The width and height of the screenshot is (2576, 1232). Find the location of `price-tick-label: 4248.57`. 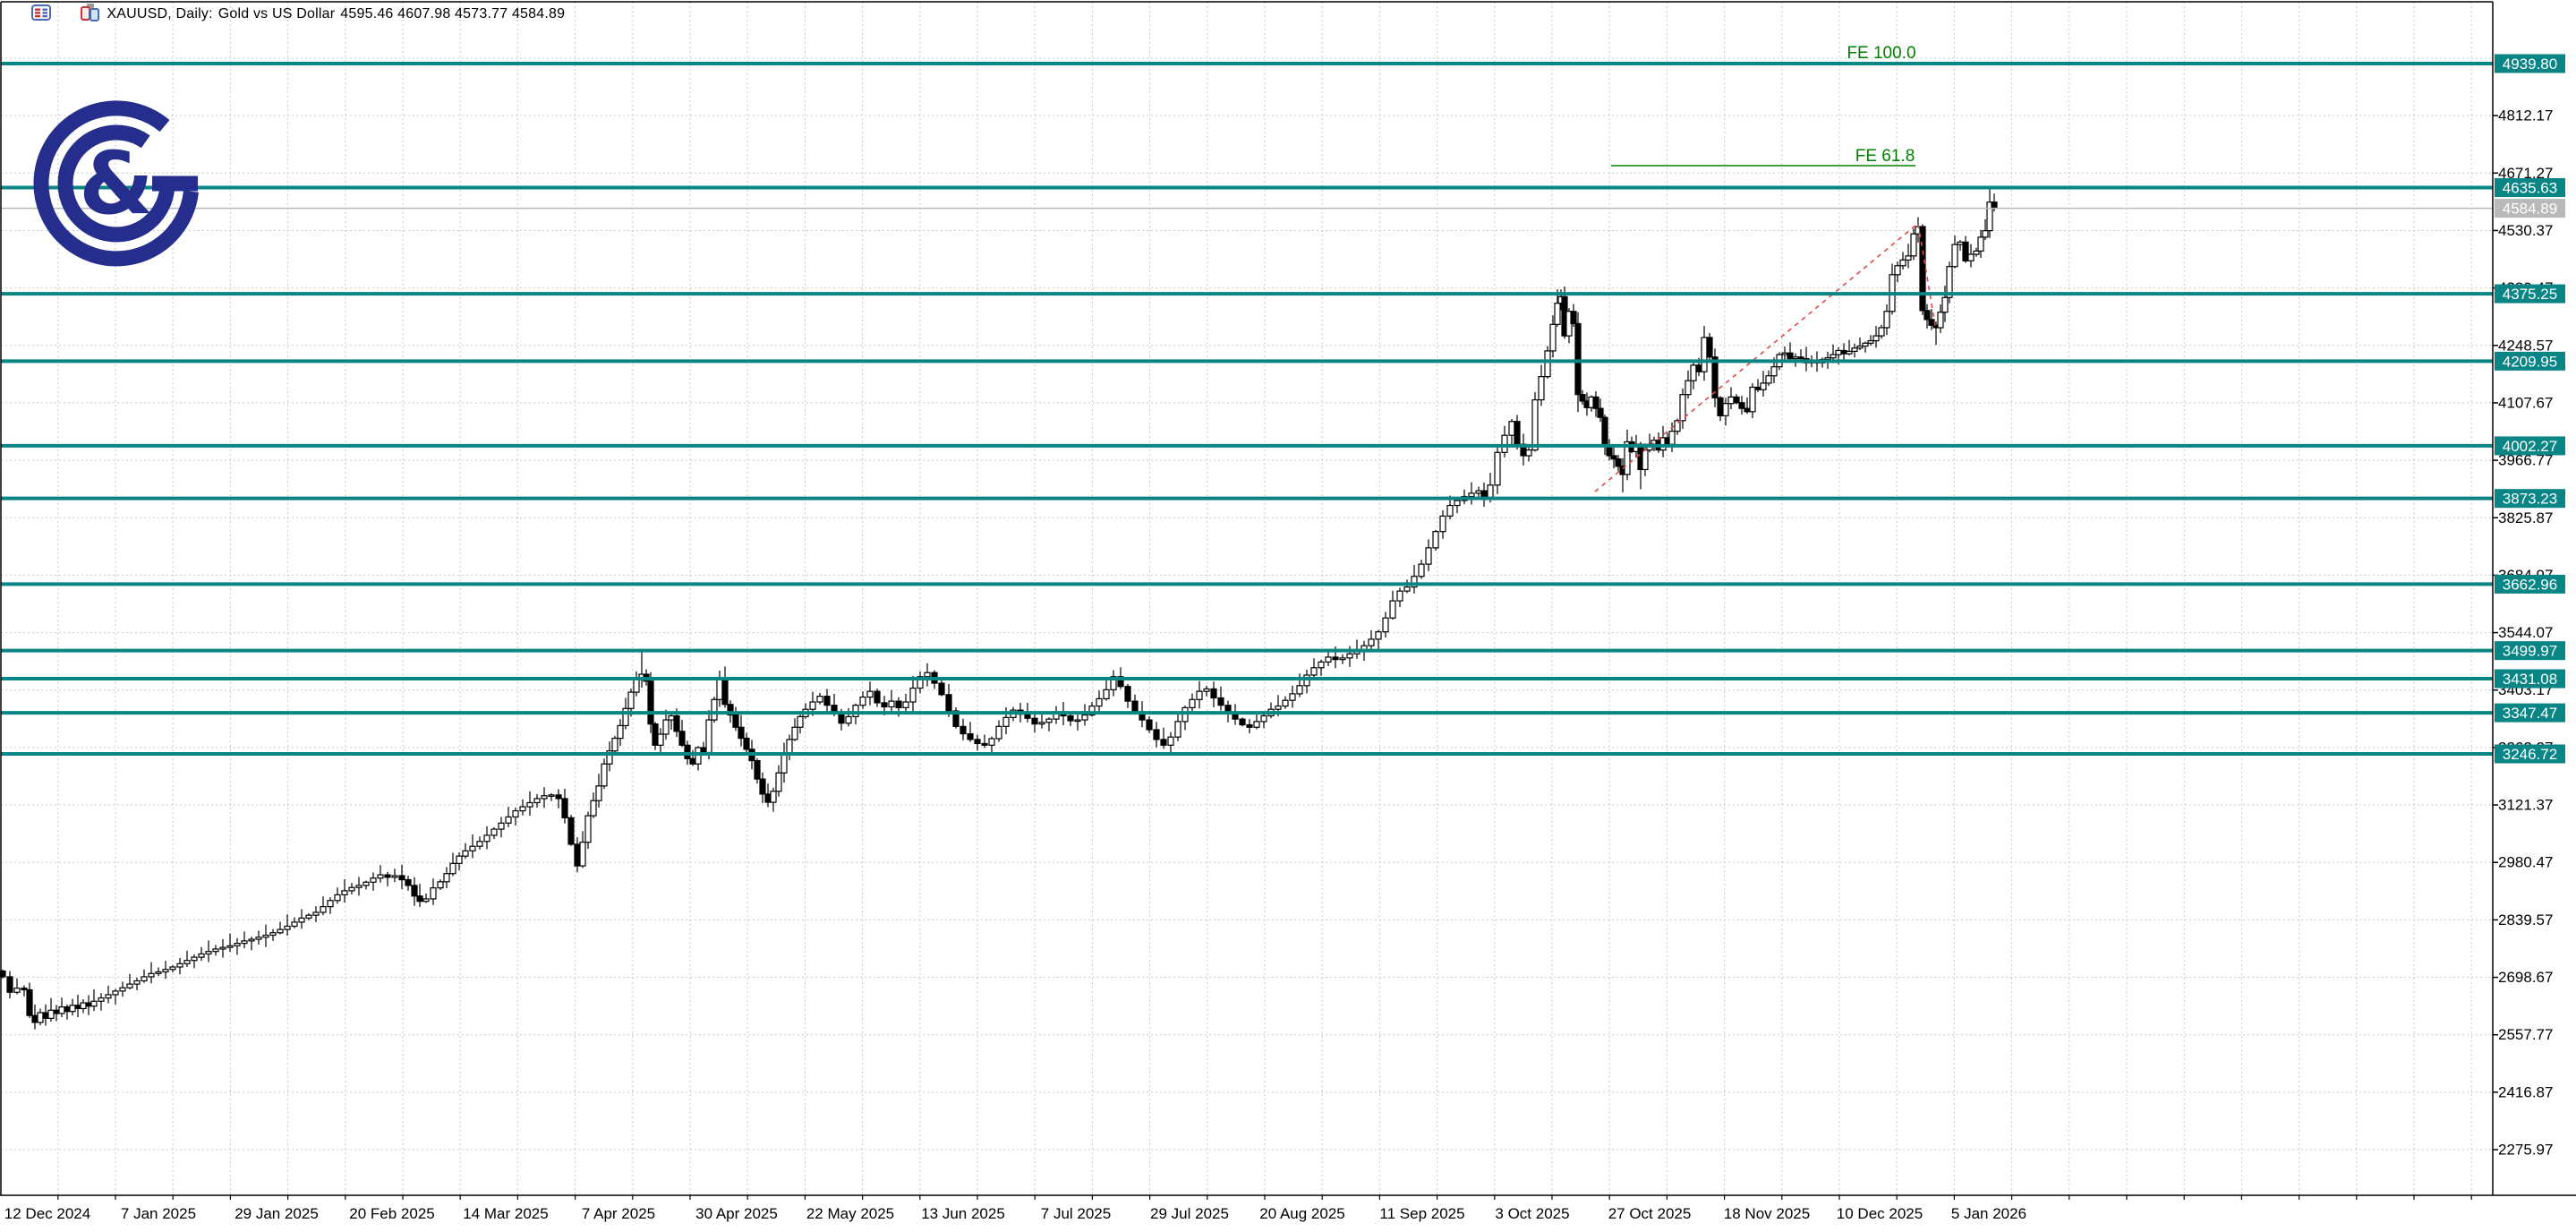

price-tick-label: 4248.57 is located at coordinates (2525, 345).